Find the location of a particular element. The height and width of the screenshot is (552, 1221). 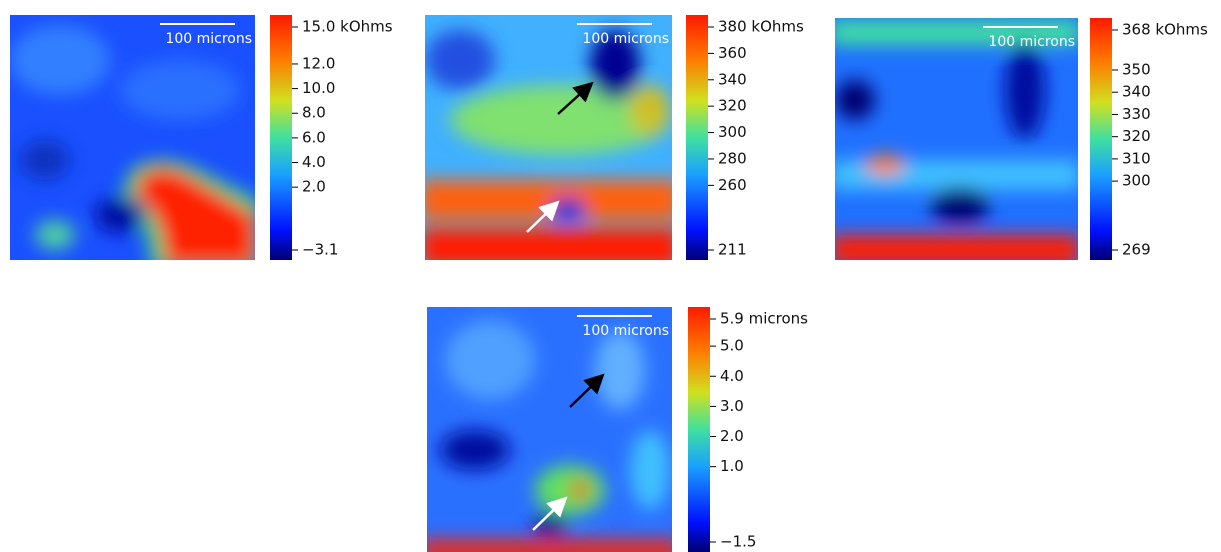

colorbar-tick-label: 10.0 is located at coordinates (318, 88).